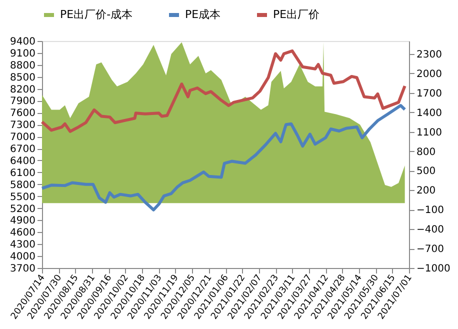  I want to click on y-tick-label: 6400, so click(23, 161).